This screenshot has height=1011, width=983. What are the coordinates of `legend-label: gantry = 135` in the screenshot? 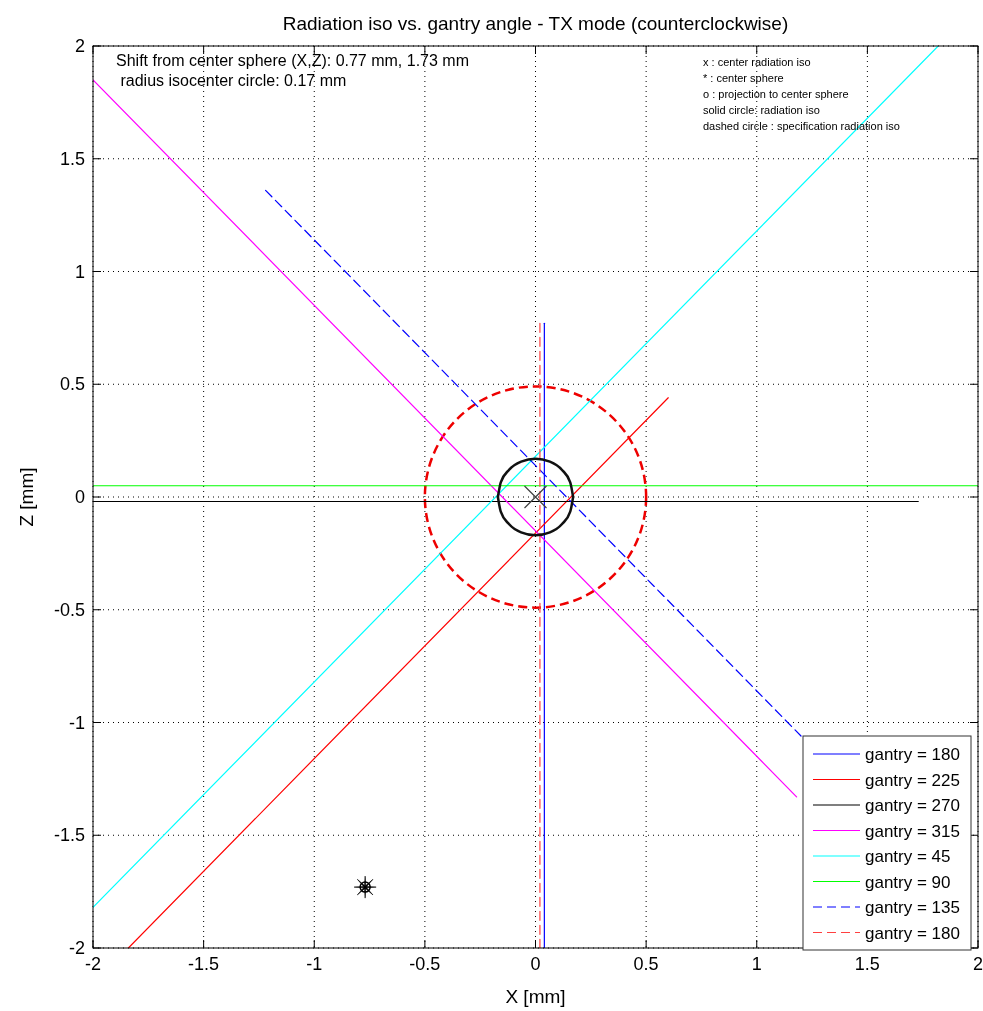 It's located at (912, 907).